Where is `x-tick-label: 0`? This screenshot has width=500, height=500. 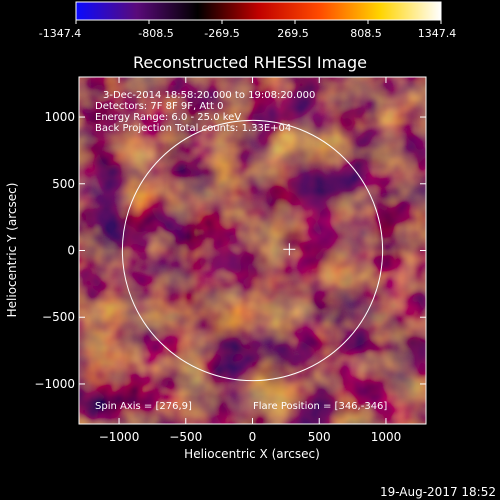 x-tick-label: 0 is located at coordinates (253, 437).